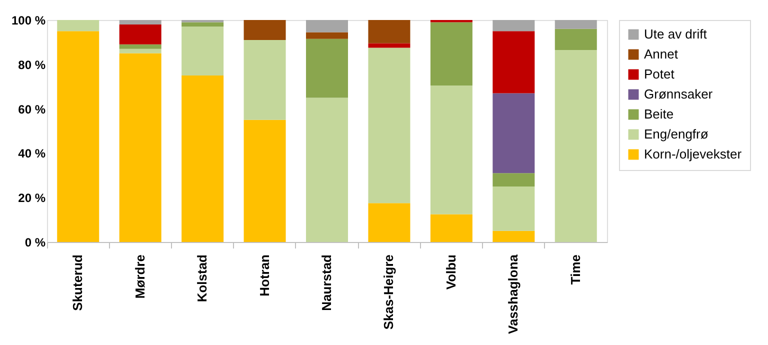  Describe the element at coordinates (78, 282) in the screenshot. I see `x-tick-label: Skuterud` at that location.